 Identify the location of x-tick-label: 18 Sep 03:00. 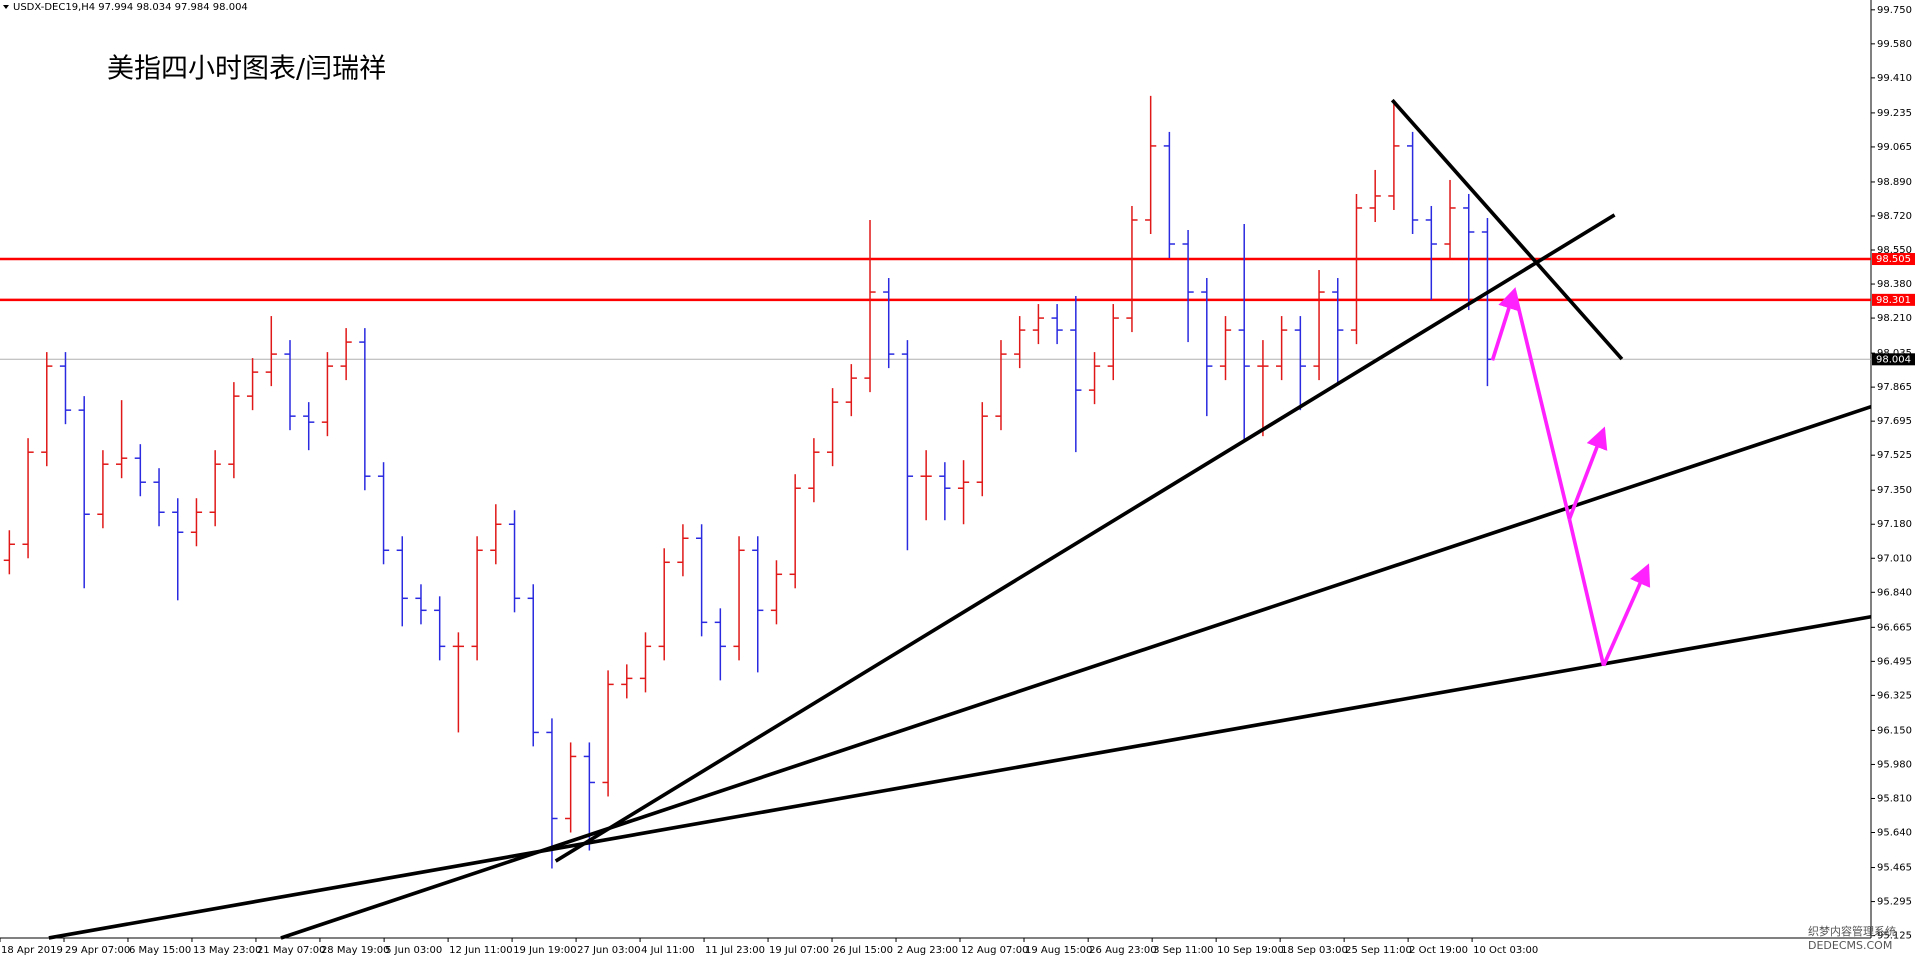
(1314, 950).